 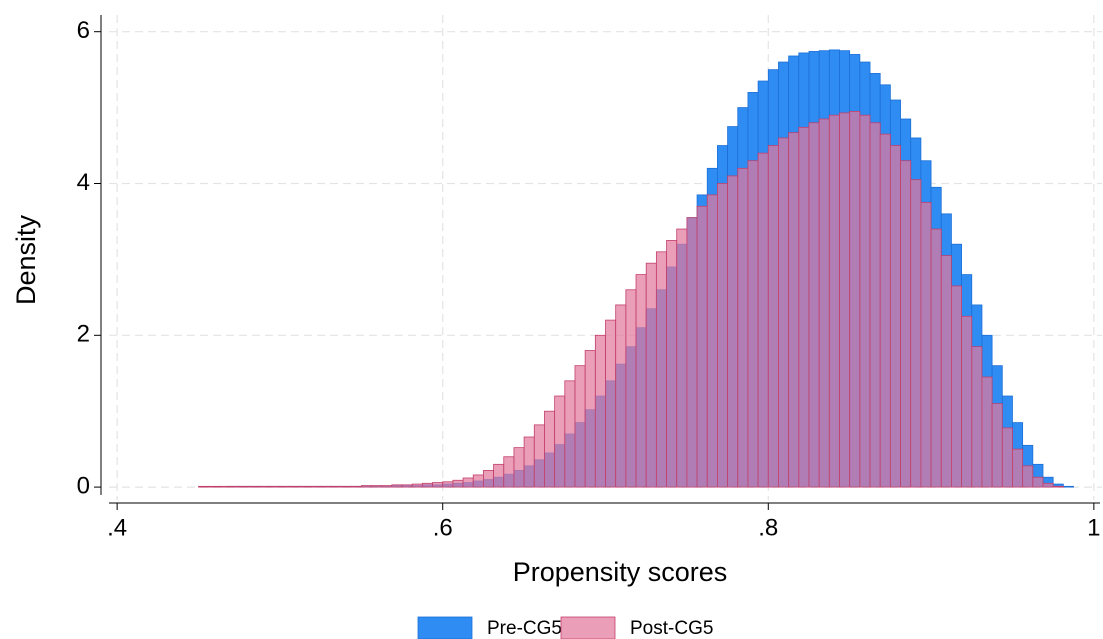 I want to click on y-tick-label: 2, so click(x=83, y=334).